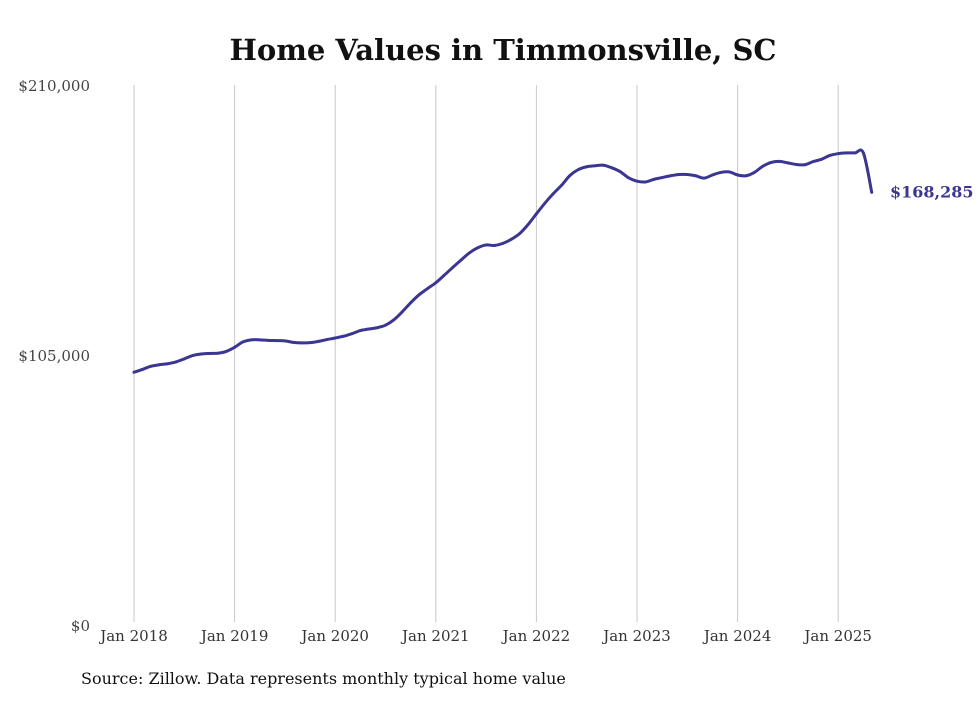 The image size is (980, 704). Describe the element at coordinates (932, 191) in the screenshot. I see `last-value-label: $168,285` at that location.